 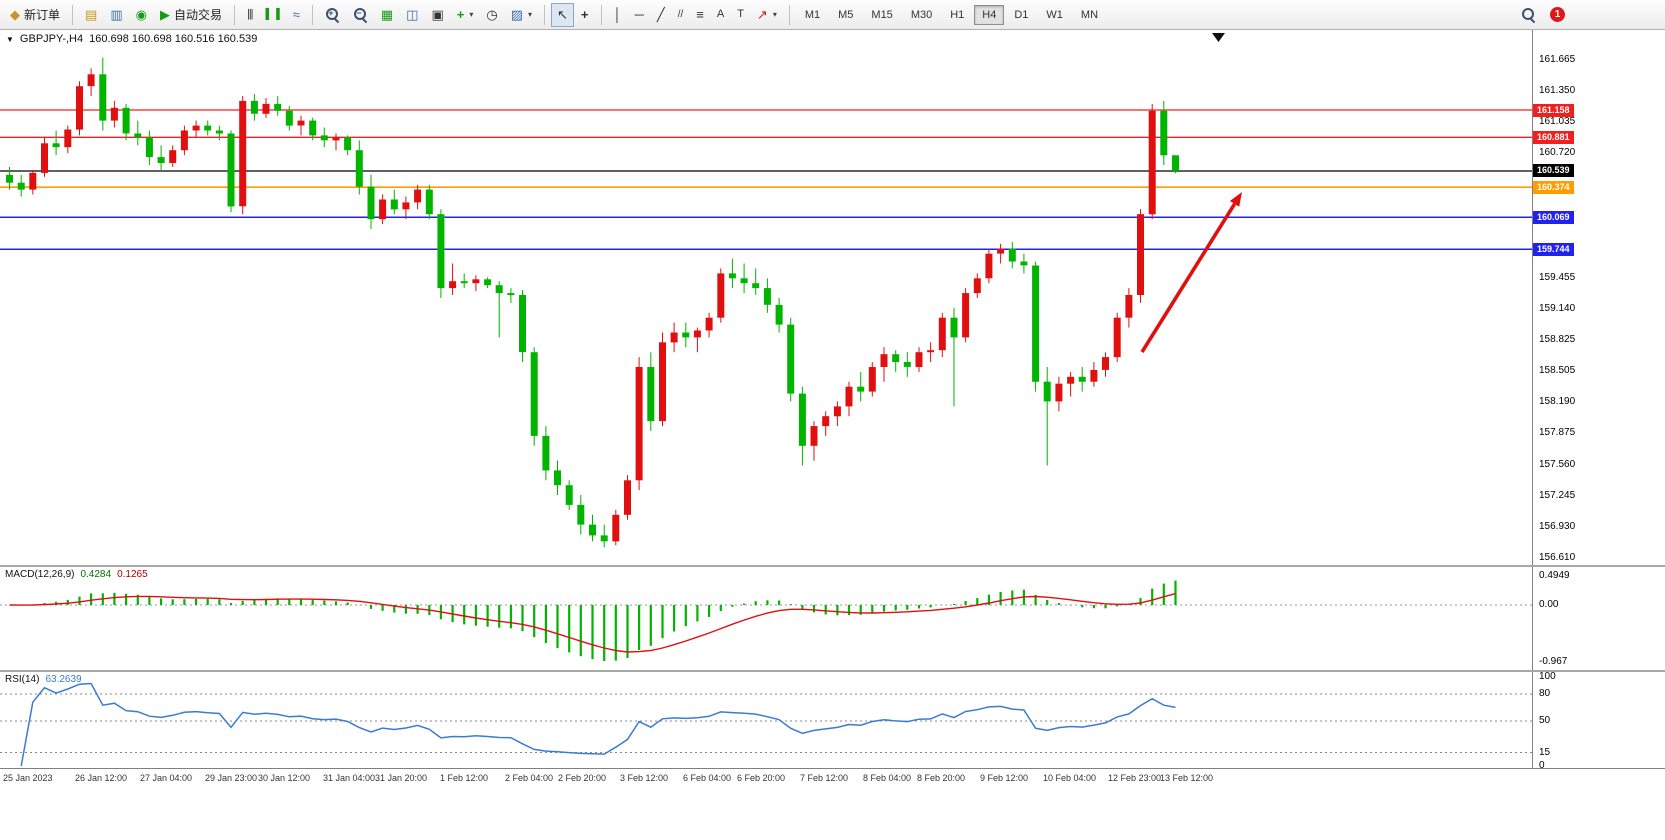 What do you see at coordinates (173, 39) in the screenshot?
I see `ohlc-values: 160.698 160.698 160.516 160.539` at bounding box center [173, 39].